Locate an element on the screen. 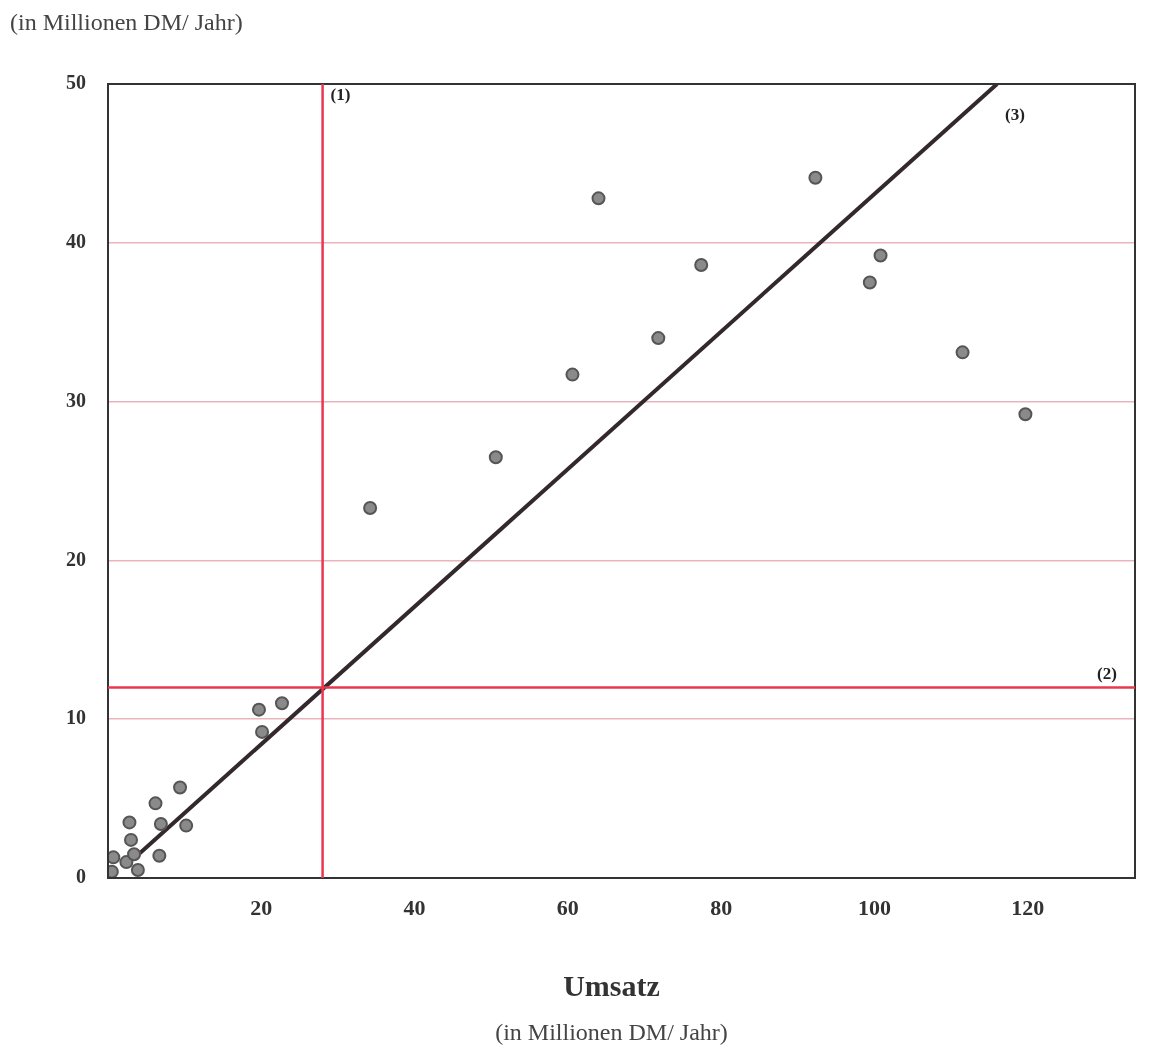 The width and height of the screenshot is (1155, 1052). y-tick-label: 50 is located at coordinates (76, 82).